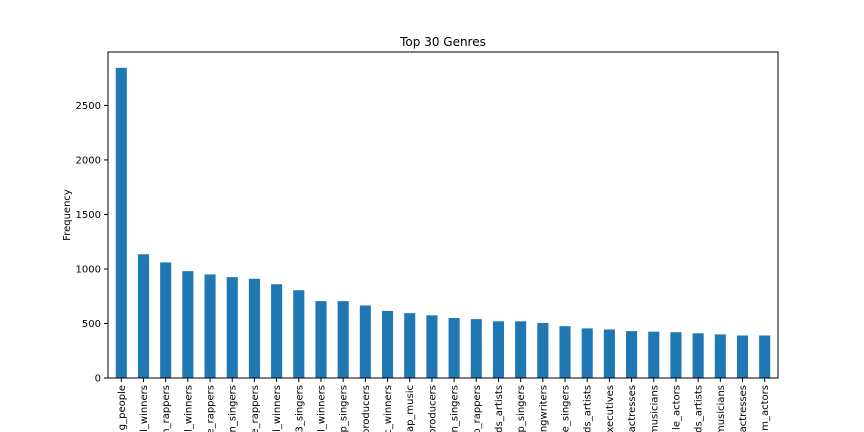  Describe the element at coordinates (765, 408) in the screenshot. I see `x-tick-label: m_actors` at that location.